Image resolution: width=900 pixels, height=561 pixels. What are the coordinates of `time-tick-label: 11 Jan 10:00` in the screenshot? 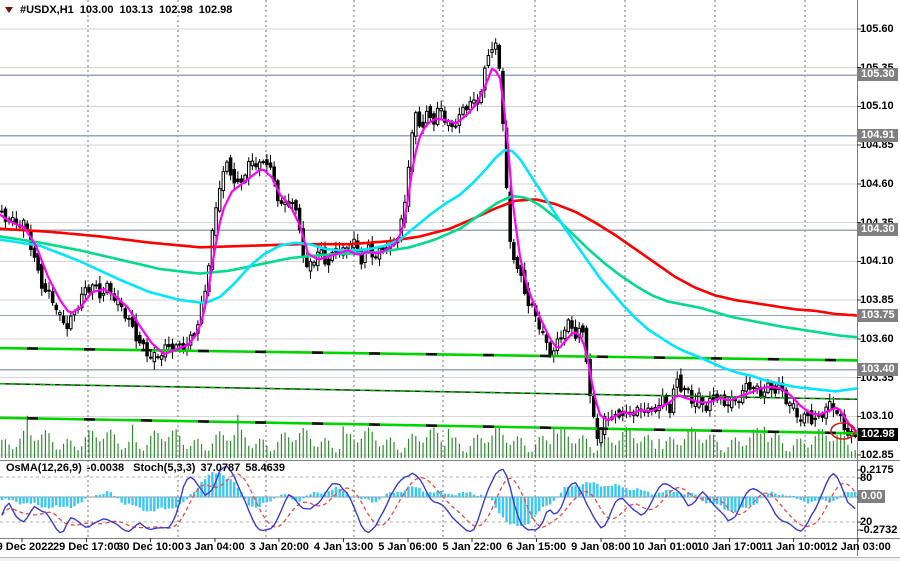 It's located at (794, 547).